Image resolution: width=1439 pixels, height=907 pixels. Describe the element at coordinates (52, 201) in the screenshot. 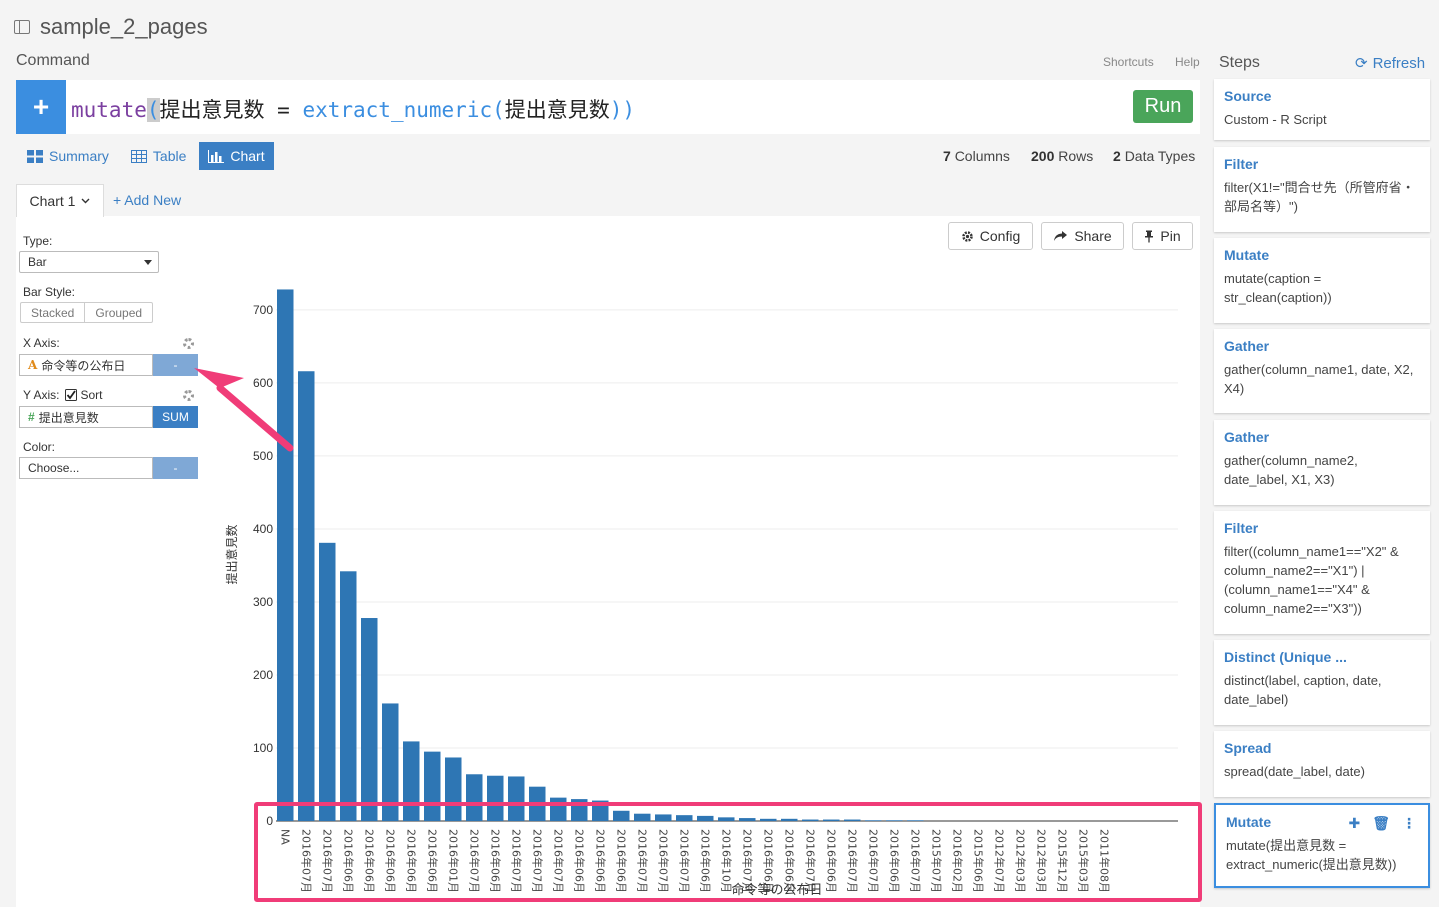

I see `chart-tab-label: Chart 1` at that location.